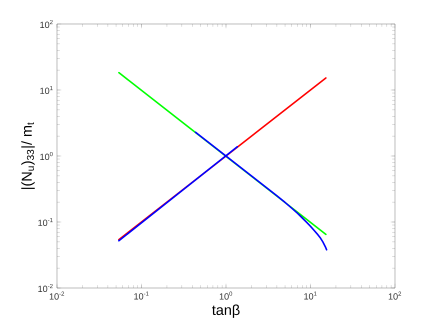 The height and width of the screenshot is (327, 436). Describe the element at coordinates (226, 311) in the screenshot. I see `x-axis-title: tanβ` at that location.